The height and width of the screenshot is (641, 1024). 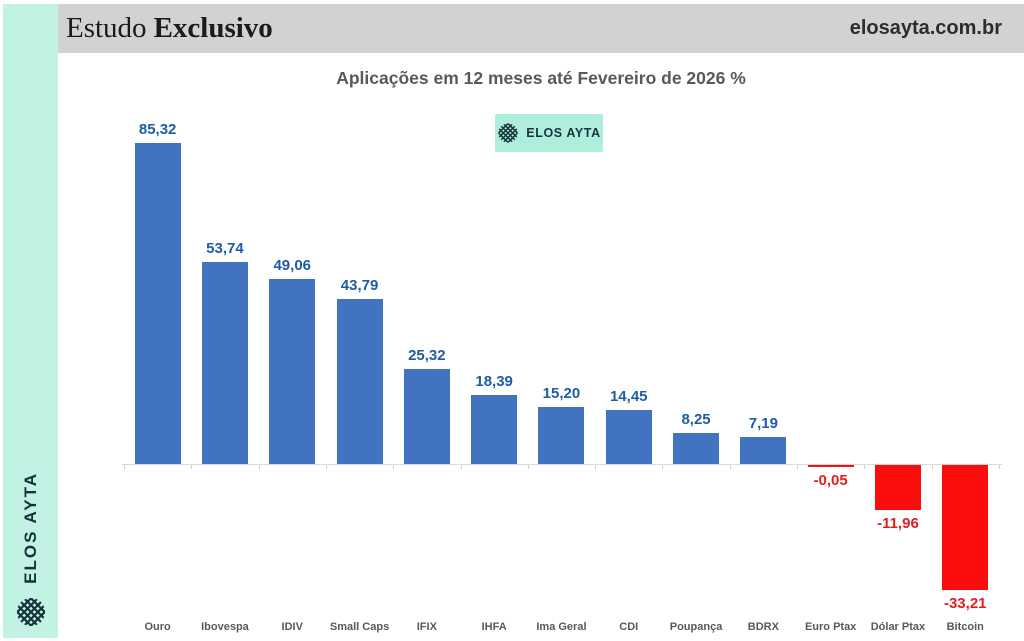 I want to click on bar-value-label: 25,32, so click(x=427, y=355).